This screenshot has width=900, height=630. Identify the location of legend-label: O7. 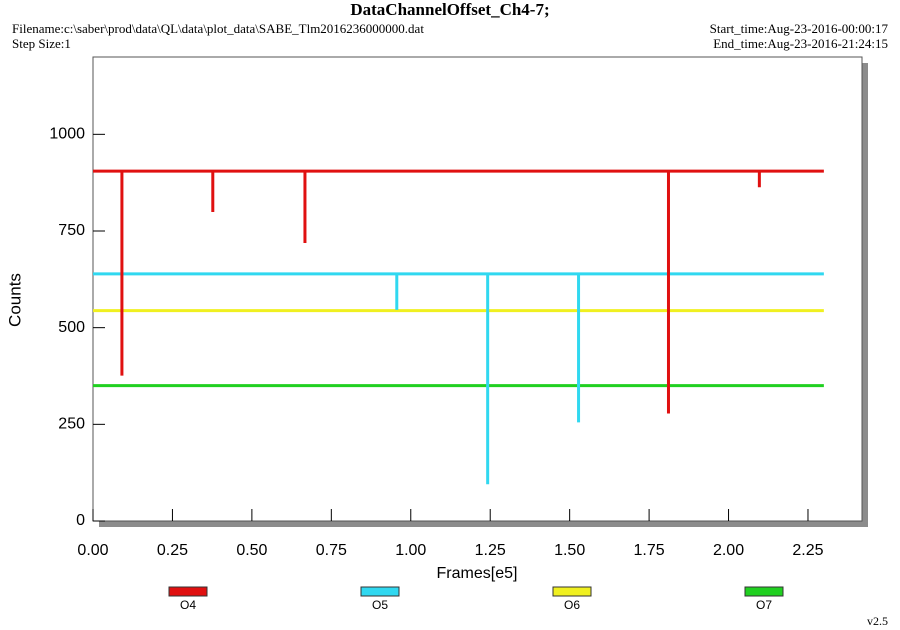
(764, 605).